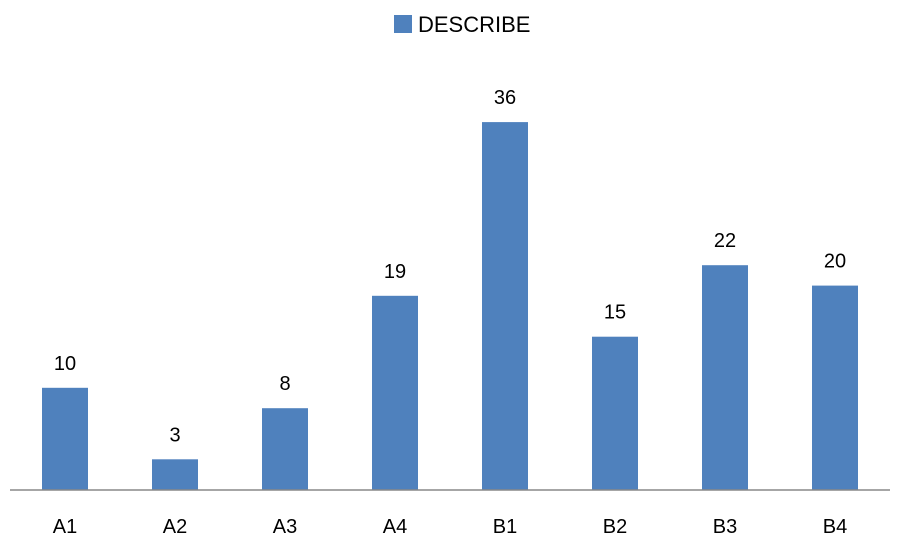 Image resolution: width=898 pixels, height=537 pixels. Describe the element at coordinates (175, 526) in the screenshot. I see `x-tick-label-a2: A2` at that location.